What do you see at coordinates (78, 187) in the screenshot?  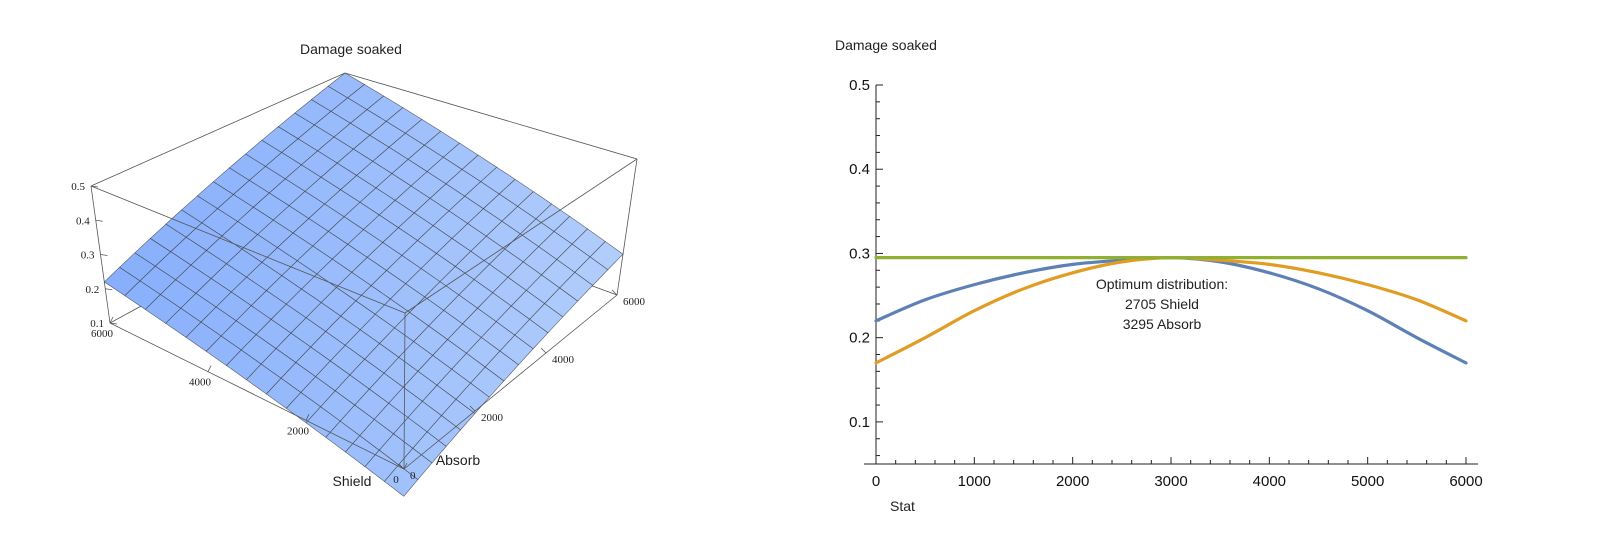 I see `z-tick-label: 0.5` at bounding box center [78, 187].